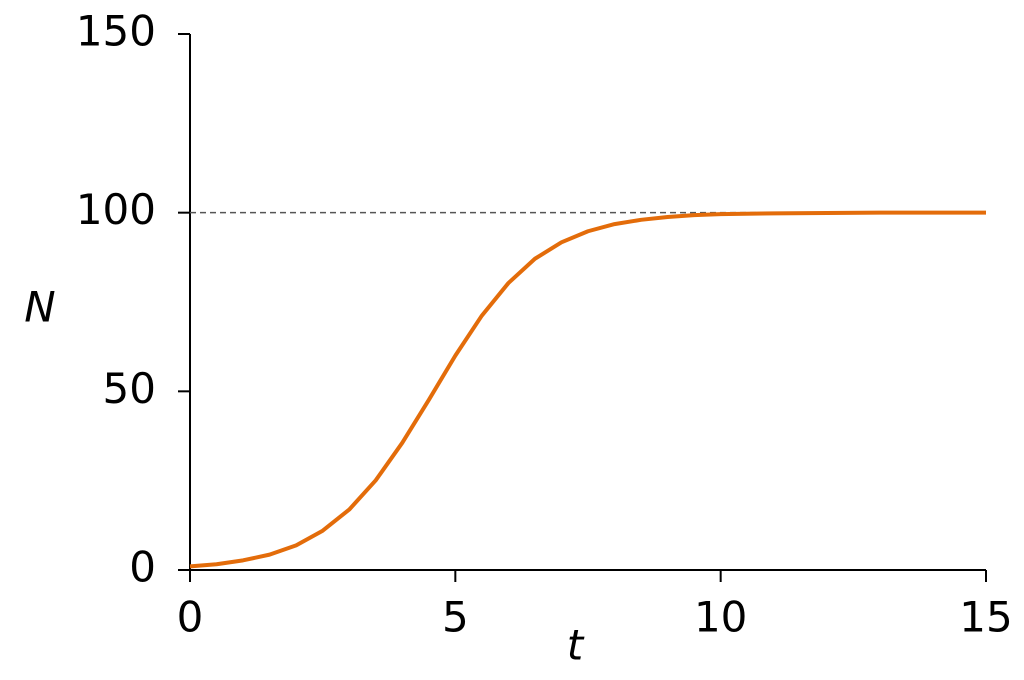  Describe the element at coordinates (455, 617) in the screenshot. I see `x-tick-label: 5` at that location.